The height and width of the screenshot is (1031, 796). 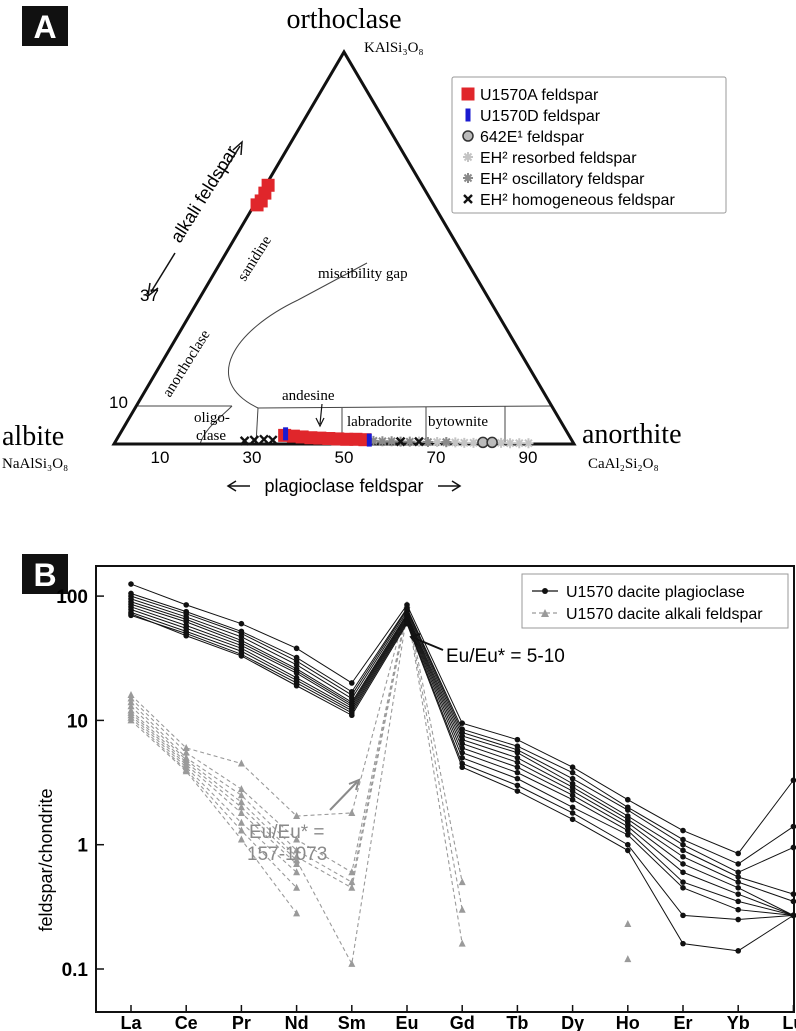 I want to click on left-tick-10: 10, so click(x=118, y=402).